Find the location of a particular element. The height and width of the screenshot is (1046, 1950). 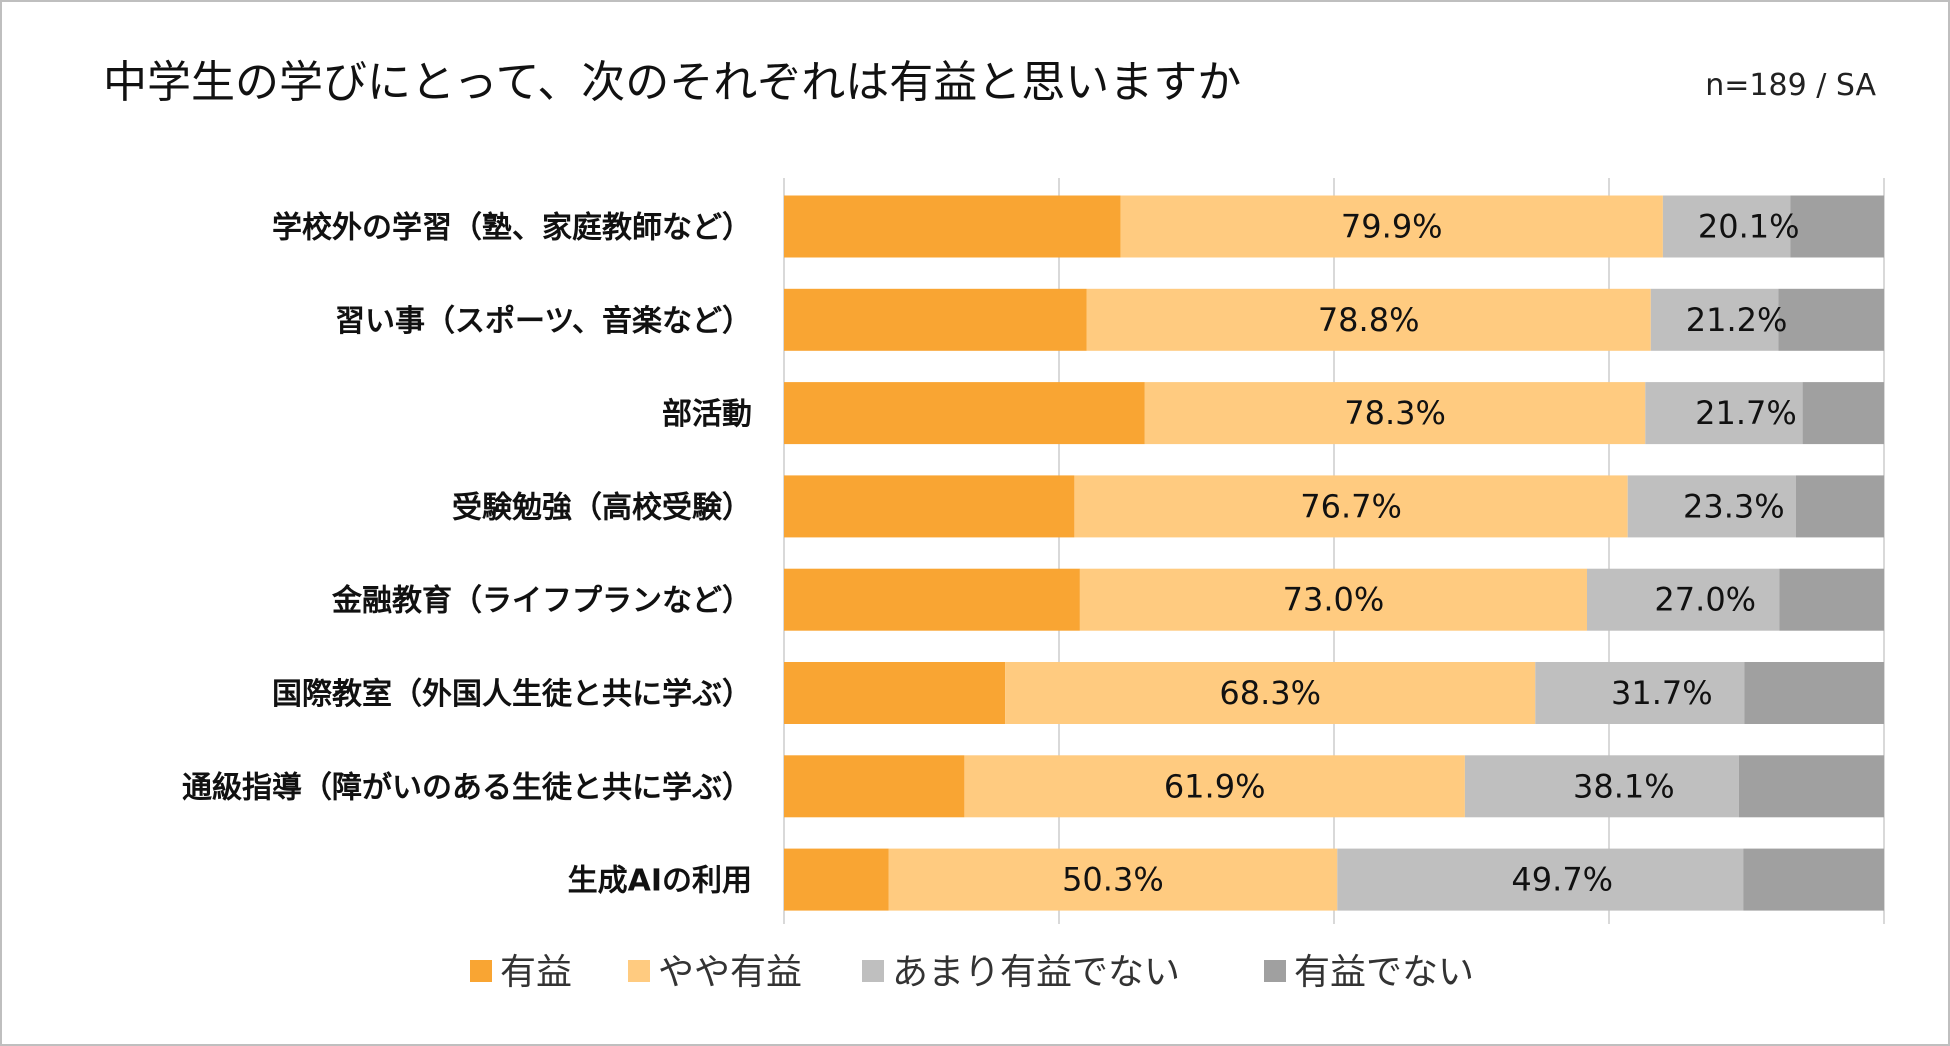

legend-label: やや有益 is located at coordinates (730, 972).